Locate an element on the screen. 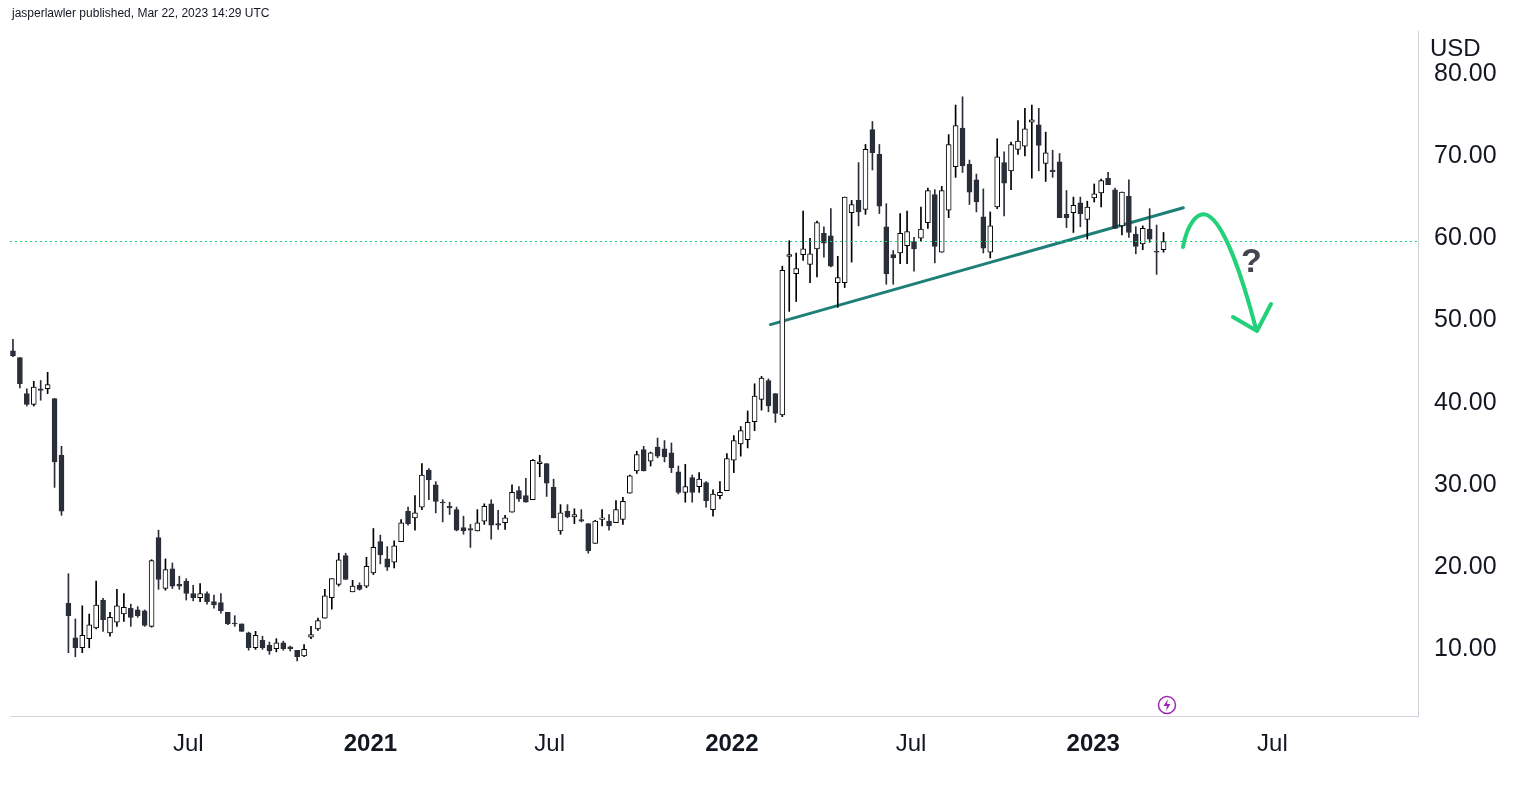 This screenshot has width=1533, height=810. y-tick-label: 10.00 is located at coordinates (1465, 647).